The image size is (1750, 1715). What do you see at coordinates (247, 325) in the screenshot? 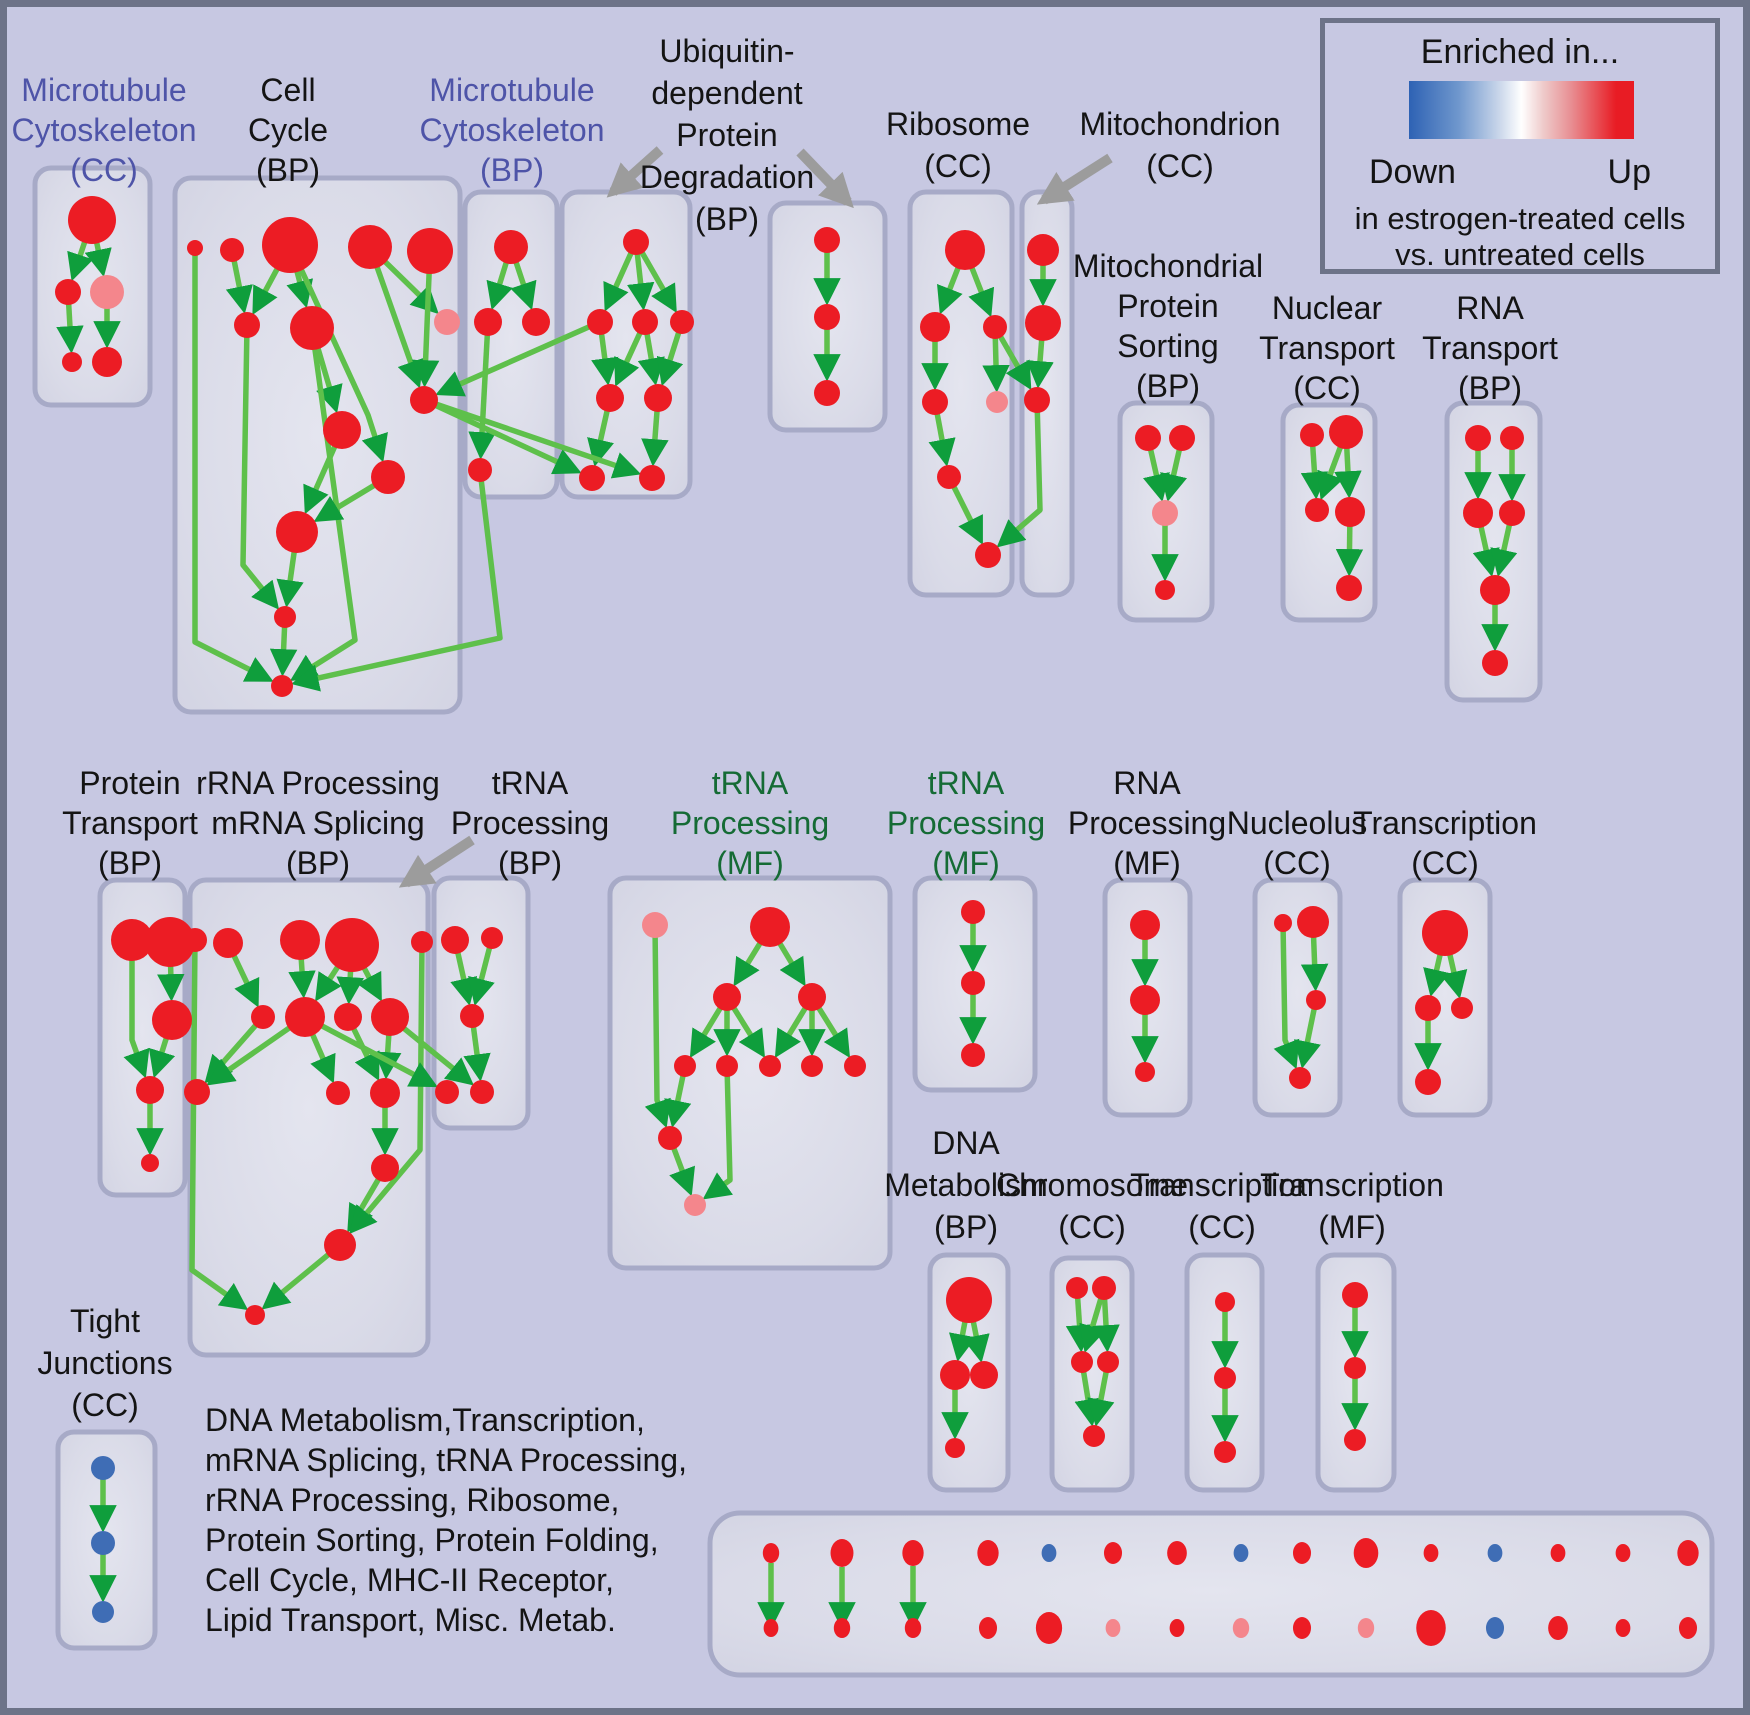
I see `node-cell-cycle-m1` at bounding box center [247, 325].